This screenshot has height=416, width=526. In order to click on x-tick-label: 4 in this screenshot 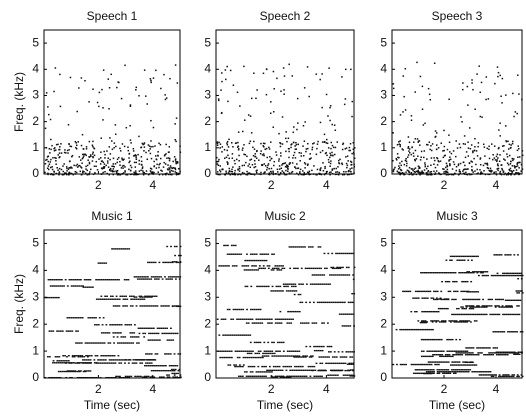, I will do `click(496, 185)`.